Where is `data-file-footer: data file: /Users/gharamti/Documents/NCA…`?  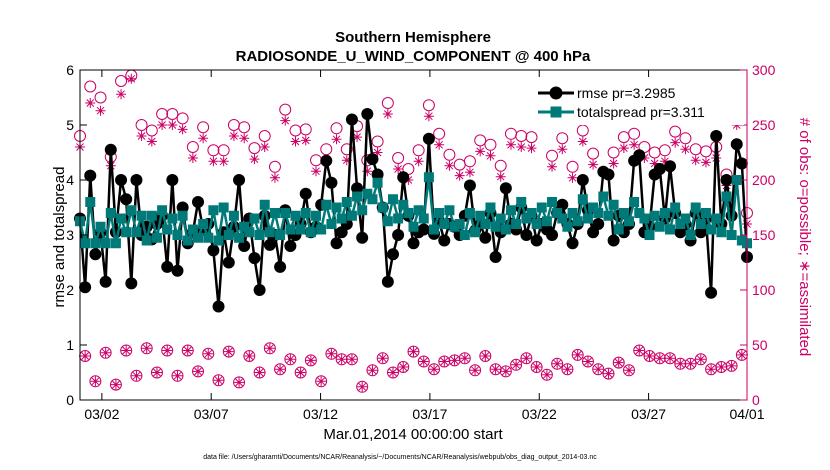
data-file-footer: data file: /Users/gharamti/Documents/NCA… is located at coordinates (400, 457).